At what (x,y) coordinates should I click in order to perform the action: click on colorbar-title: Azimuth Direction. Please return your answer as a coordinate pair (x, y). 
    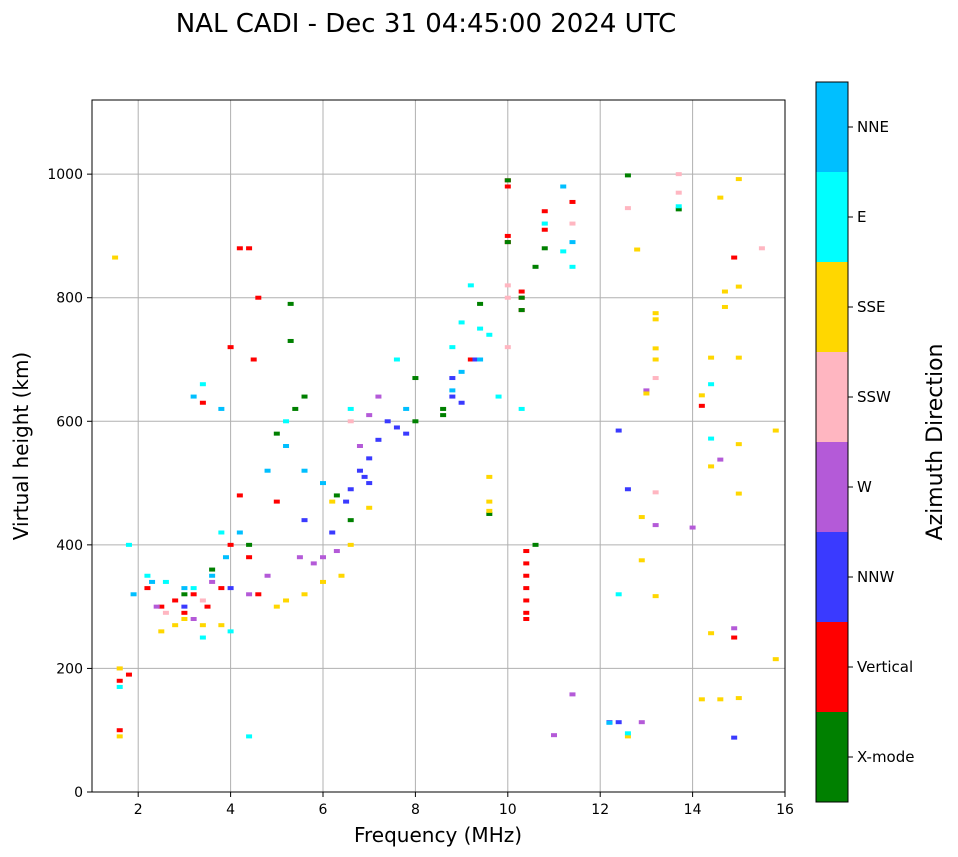
    Looking at the image, I should click on (935, 441).